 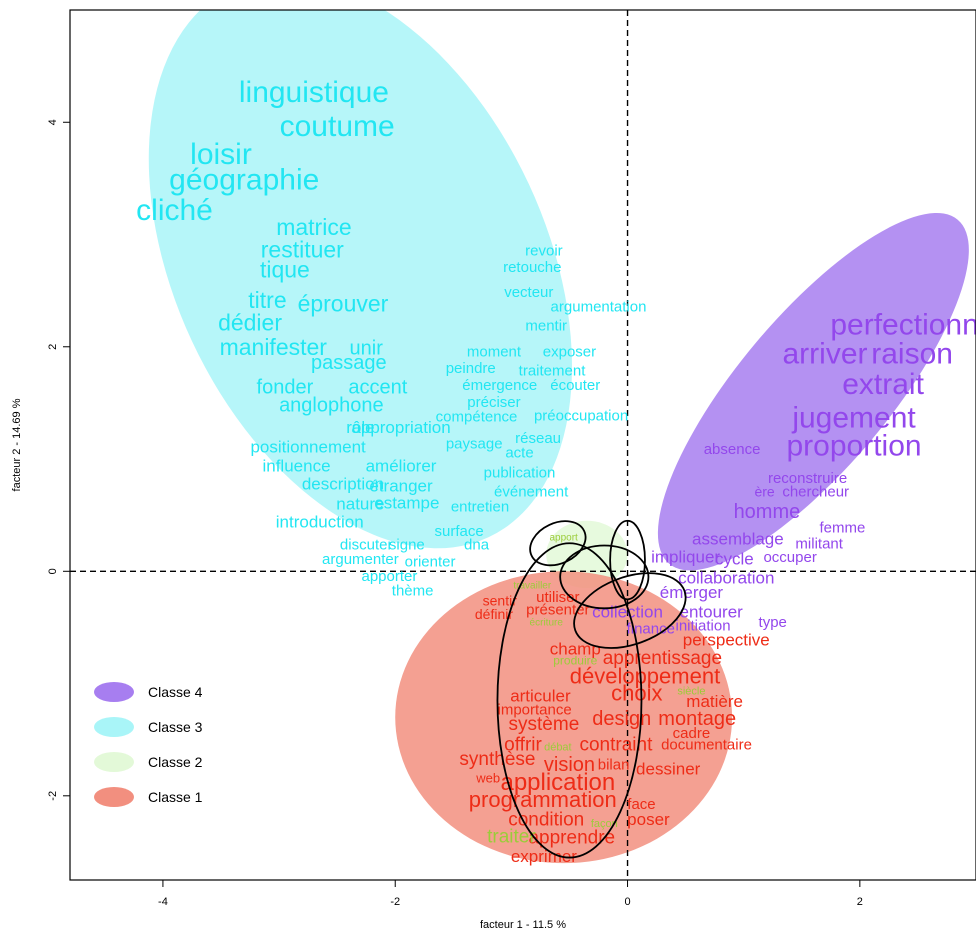 What do you see at coordinates (692, 592) in the screenshot?
I see `word-label: émerger` at bounding box center [692, 592].